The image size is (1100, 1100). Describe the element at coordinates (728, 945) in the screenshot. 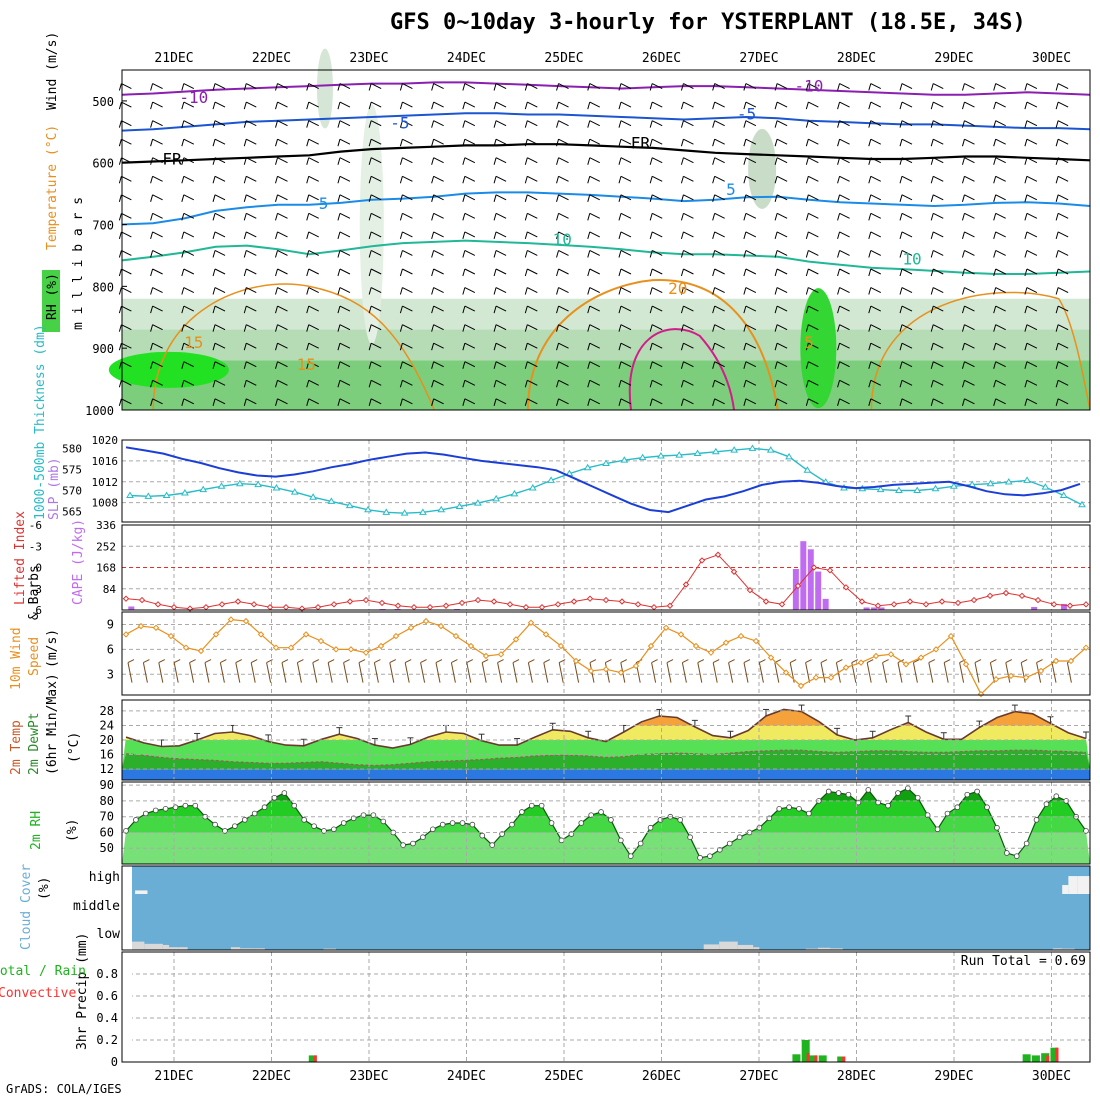

I see `low-cloud-block` at that location.